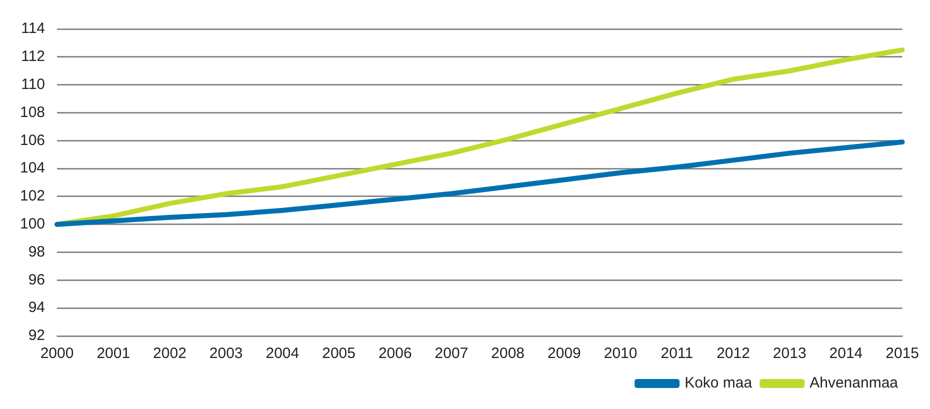 The height and width of the screenshot is (409, 930). Describe the element at coordinates (508, 353) in the screenshot. I see `x-tick-label: 2008` at that location.